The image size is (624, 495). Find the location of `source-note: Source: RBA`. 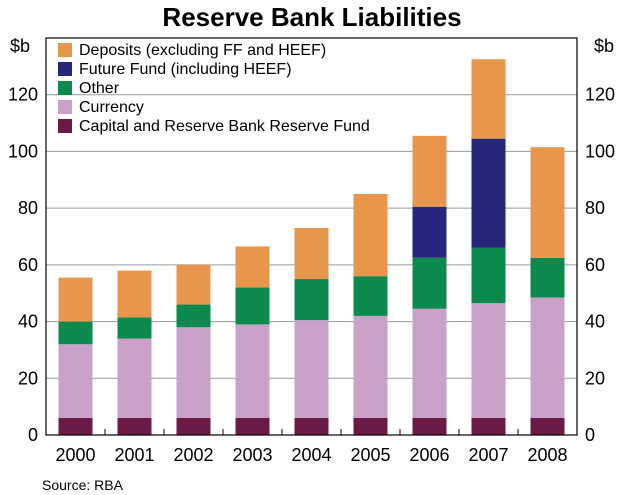

source-note: Source: RBA is located at coordinates (83, 485).